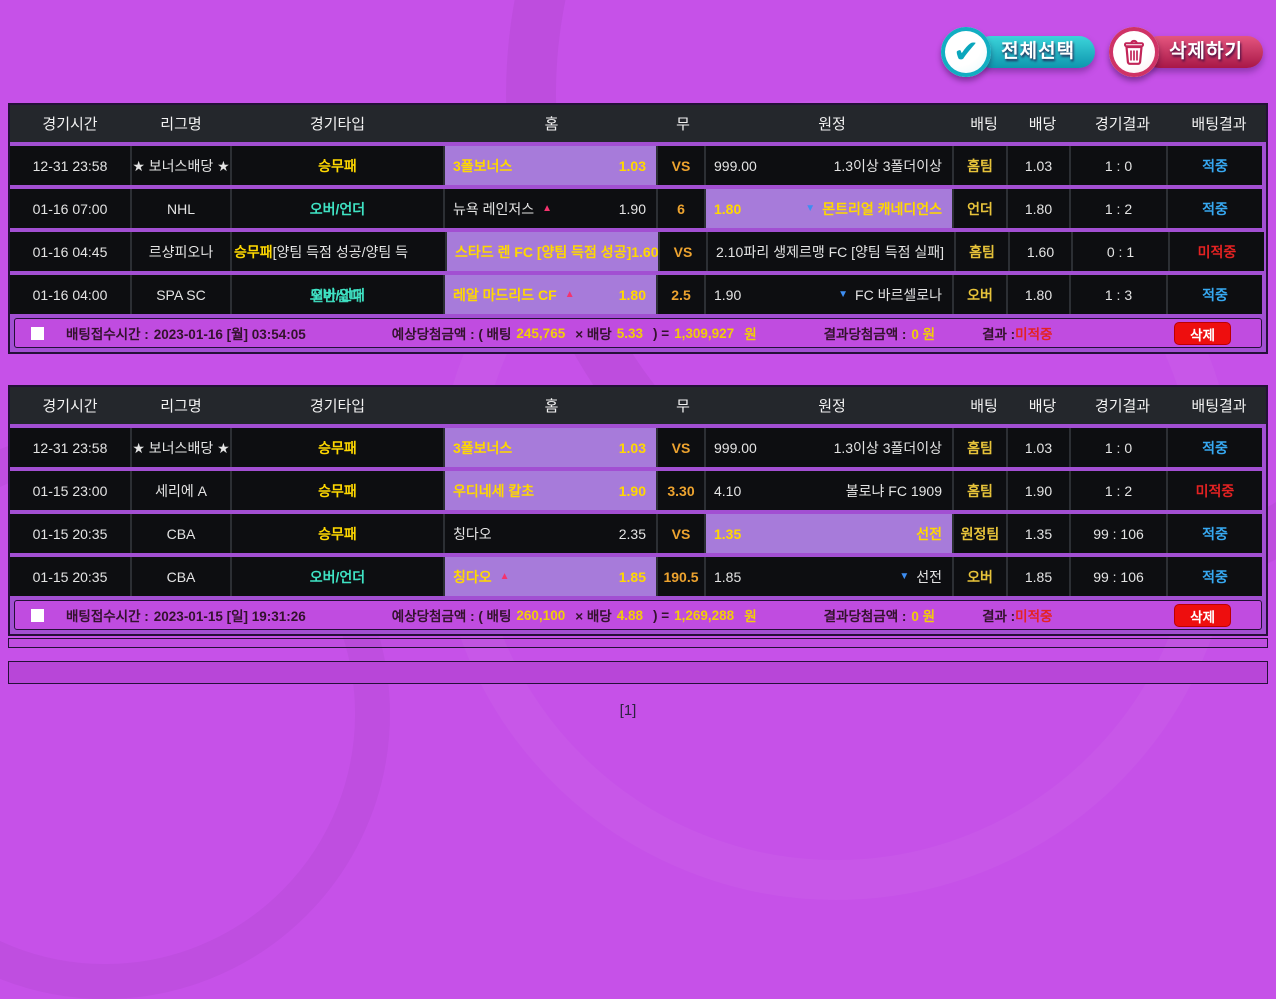  What do you see at coordinates (750, 334) in the screenshot?
I see `currency-label: 원` at bounding box center [750, 334].